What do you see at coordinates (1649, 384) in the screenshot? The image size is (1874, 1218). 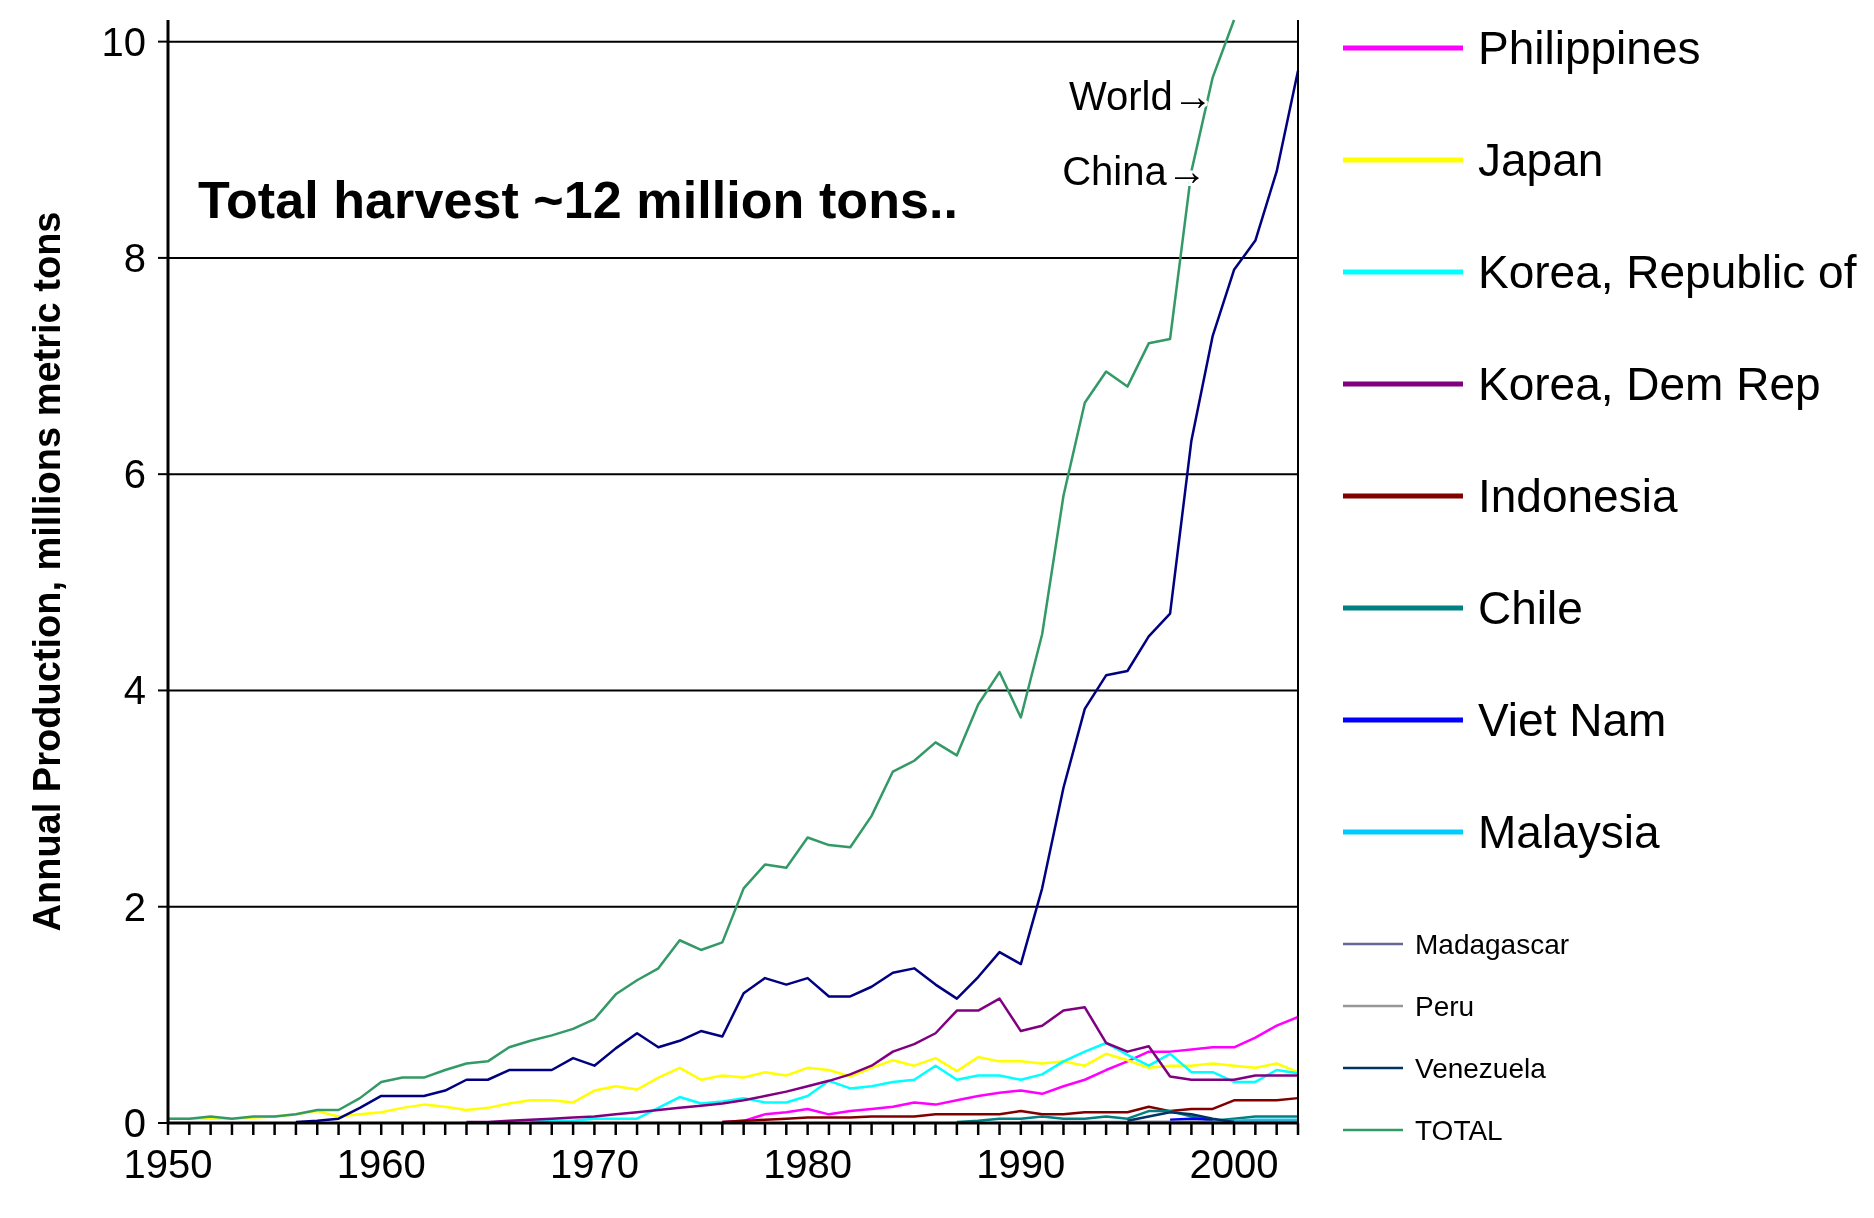 I see `legend-label: Korea, Dem Rep` at bounding box center [1649, 384].